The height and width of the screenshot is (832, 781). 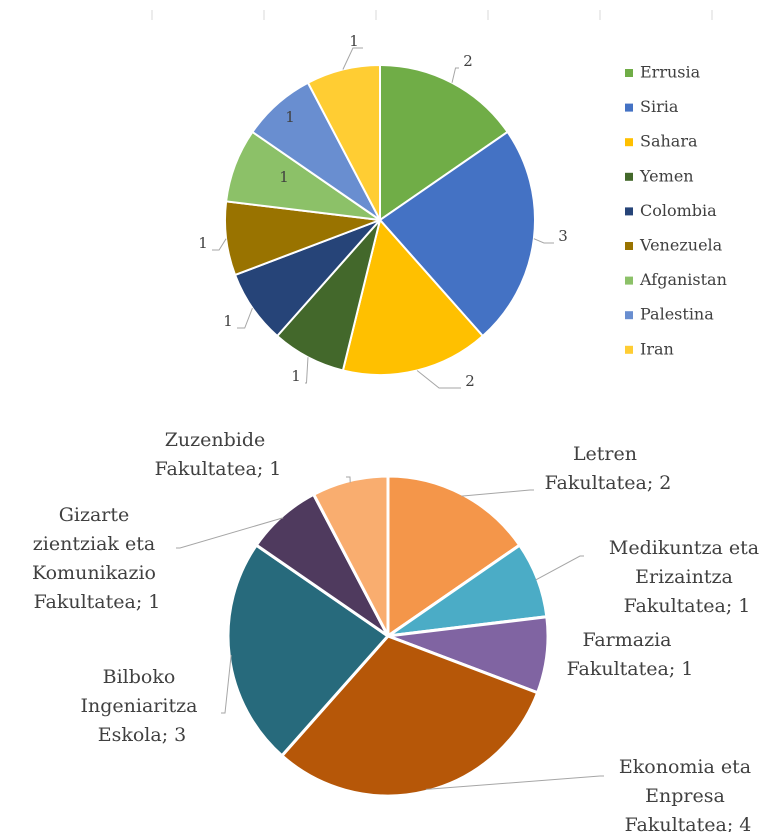 I want to click on data-label: Letren Fakultatea; 2, so click(x=608, y=468).